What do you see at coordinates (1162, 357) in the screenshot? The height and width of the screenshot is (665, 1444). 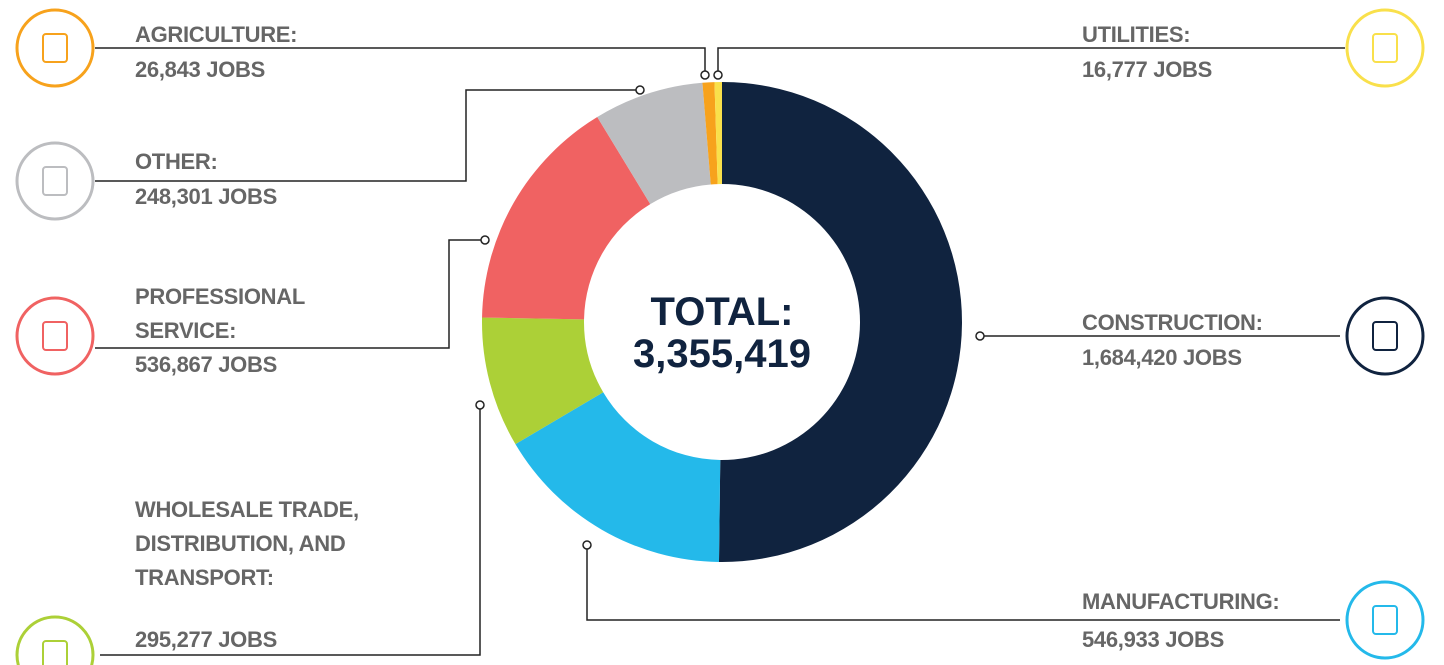 I see `value-label: 1,684,420 JOBS` at bounding box center [1162, 357].